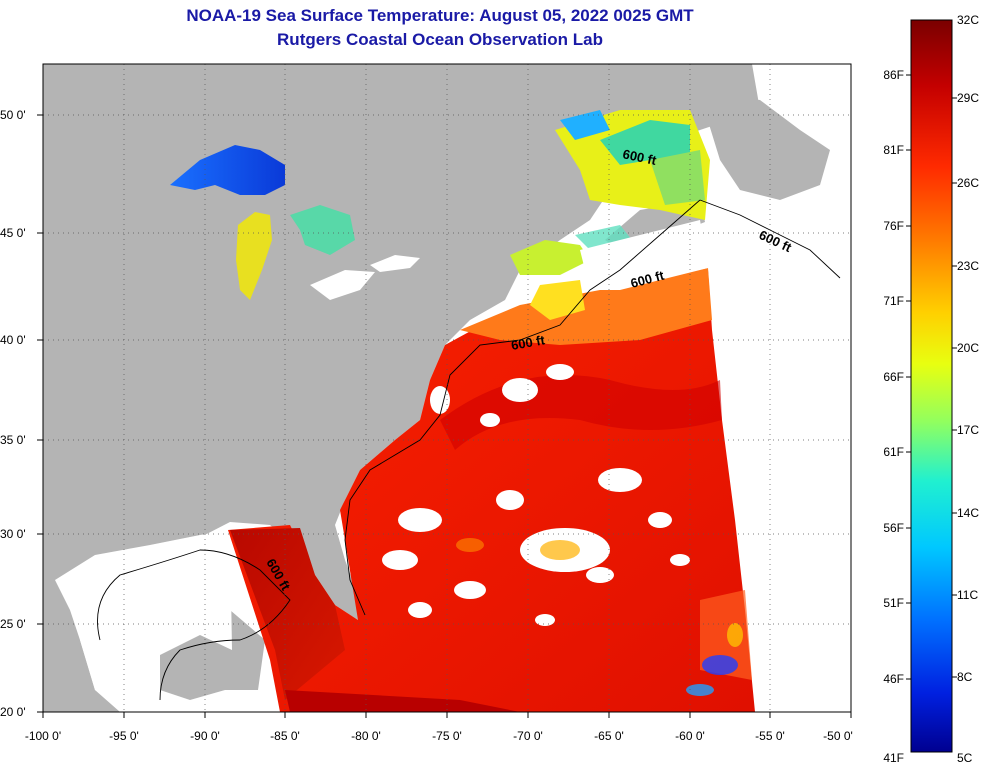  Describe the element at coordinates (968, 183) in the screenshot. I see `celsius-label: 26C` at that location.